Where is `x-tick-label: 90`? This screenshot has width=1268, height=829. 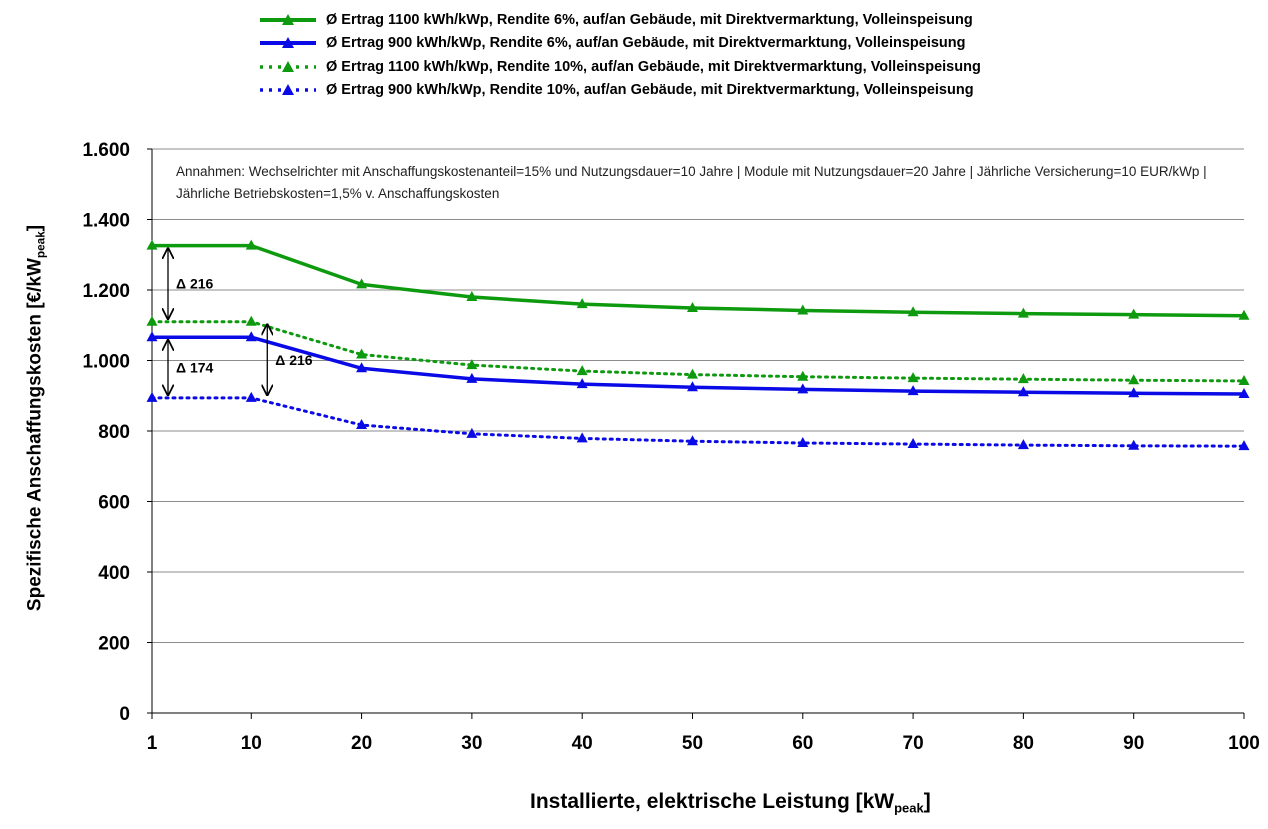 x-tick-label: 90 is located at coordinates (1133, 743).